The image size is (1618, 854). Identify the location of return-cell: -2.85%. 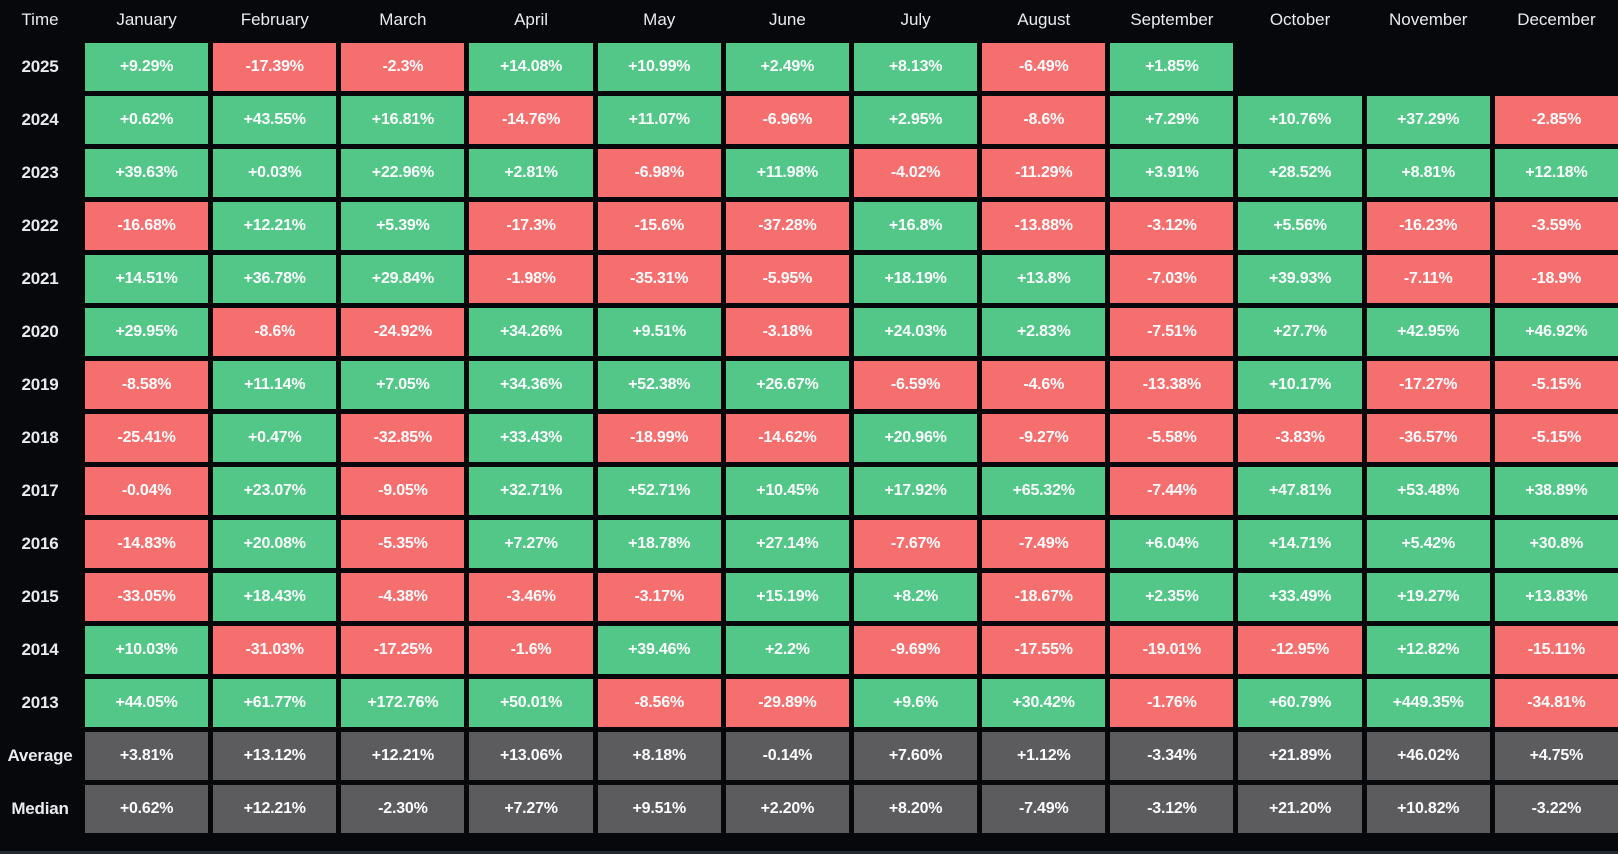
(1556, 120).